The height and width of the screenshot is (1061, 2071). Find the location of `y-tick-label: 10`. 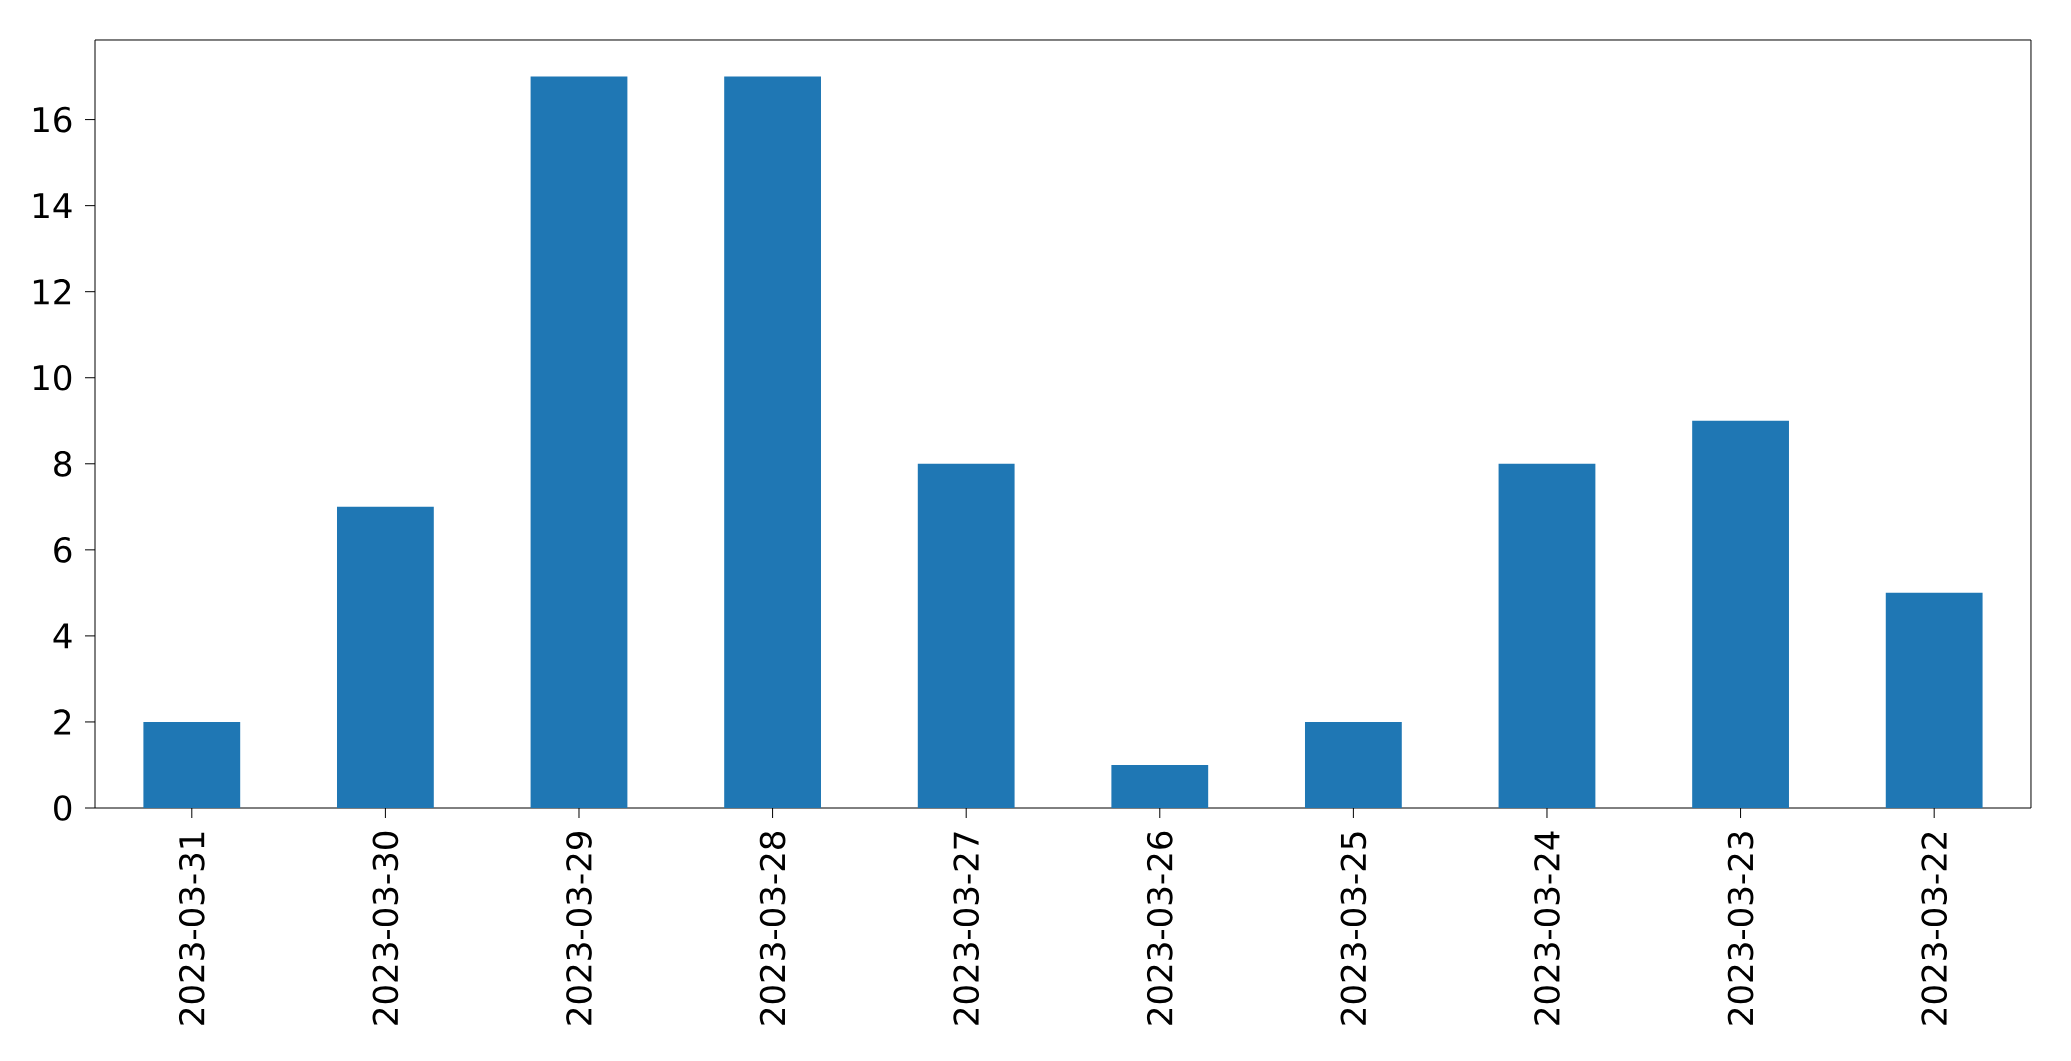

y-tick-label: 10 is located at coordinates (52, 377).